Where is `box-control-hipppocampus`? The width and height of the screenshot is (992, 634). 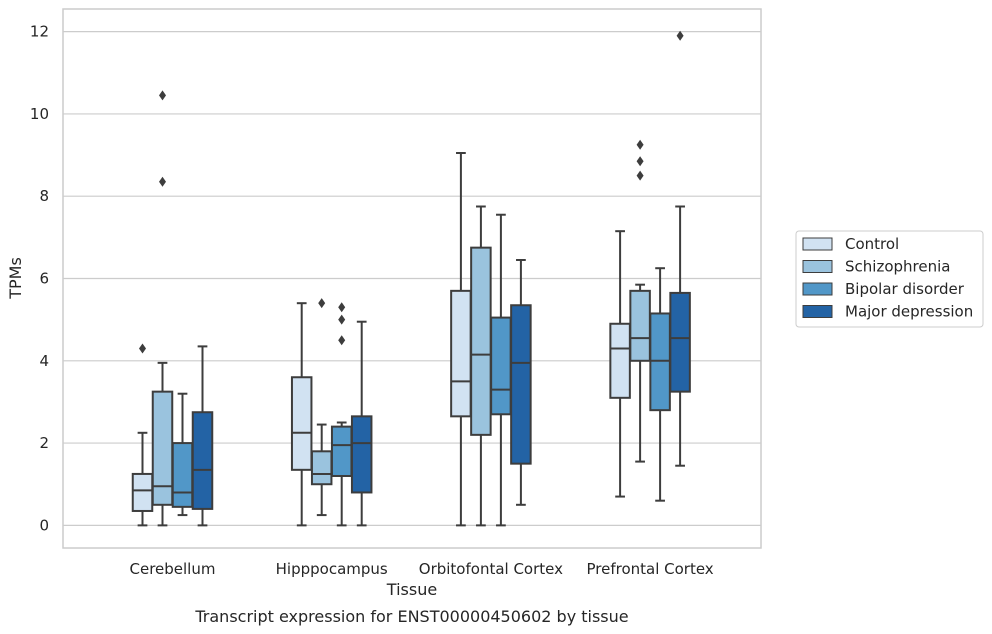 box-control-hipppocampus is located at coordinates (301, 414).